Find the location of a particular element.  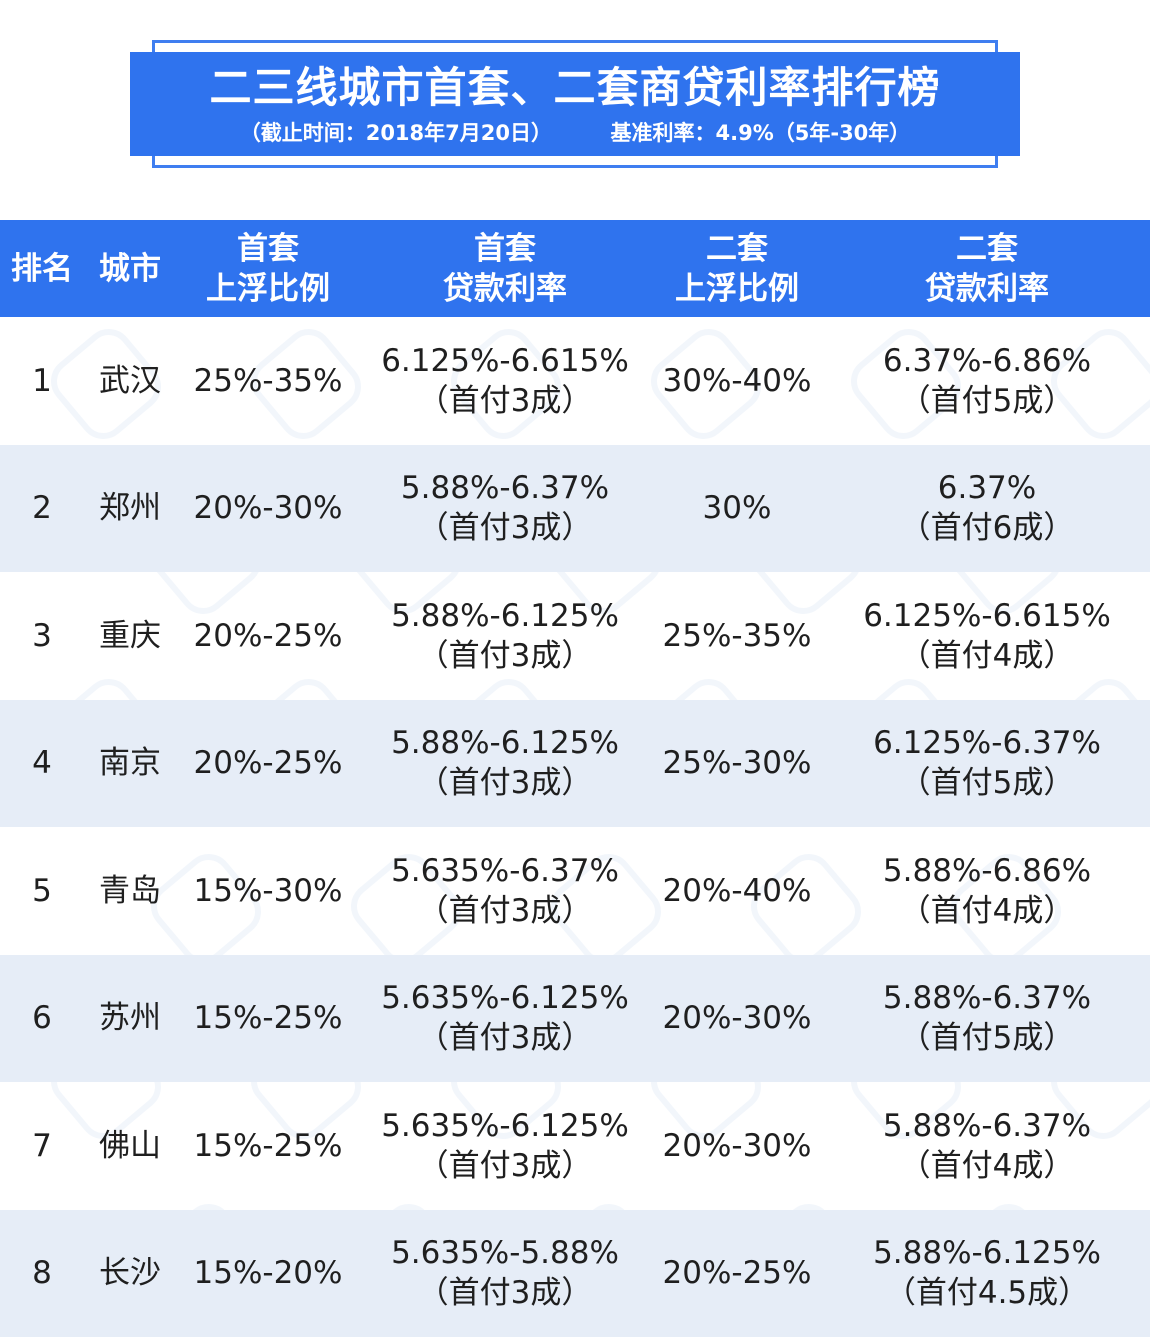

header-second-float: 二套 上浮比例 is located at coordinates (737, 268).